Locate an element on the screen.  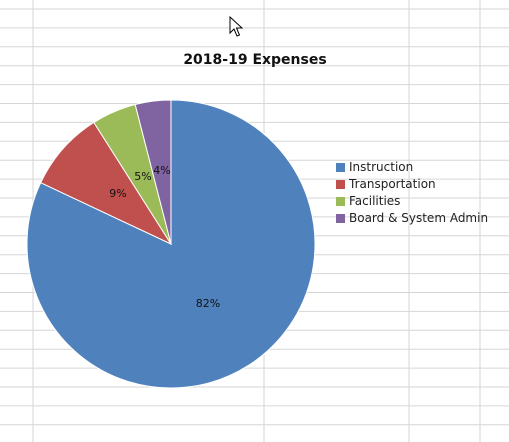
legend-swatch-facilities is located at coordinates (340, 201).